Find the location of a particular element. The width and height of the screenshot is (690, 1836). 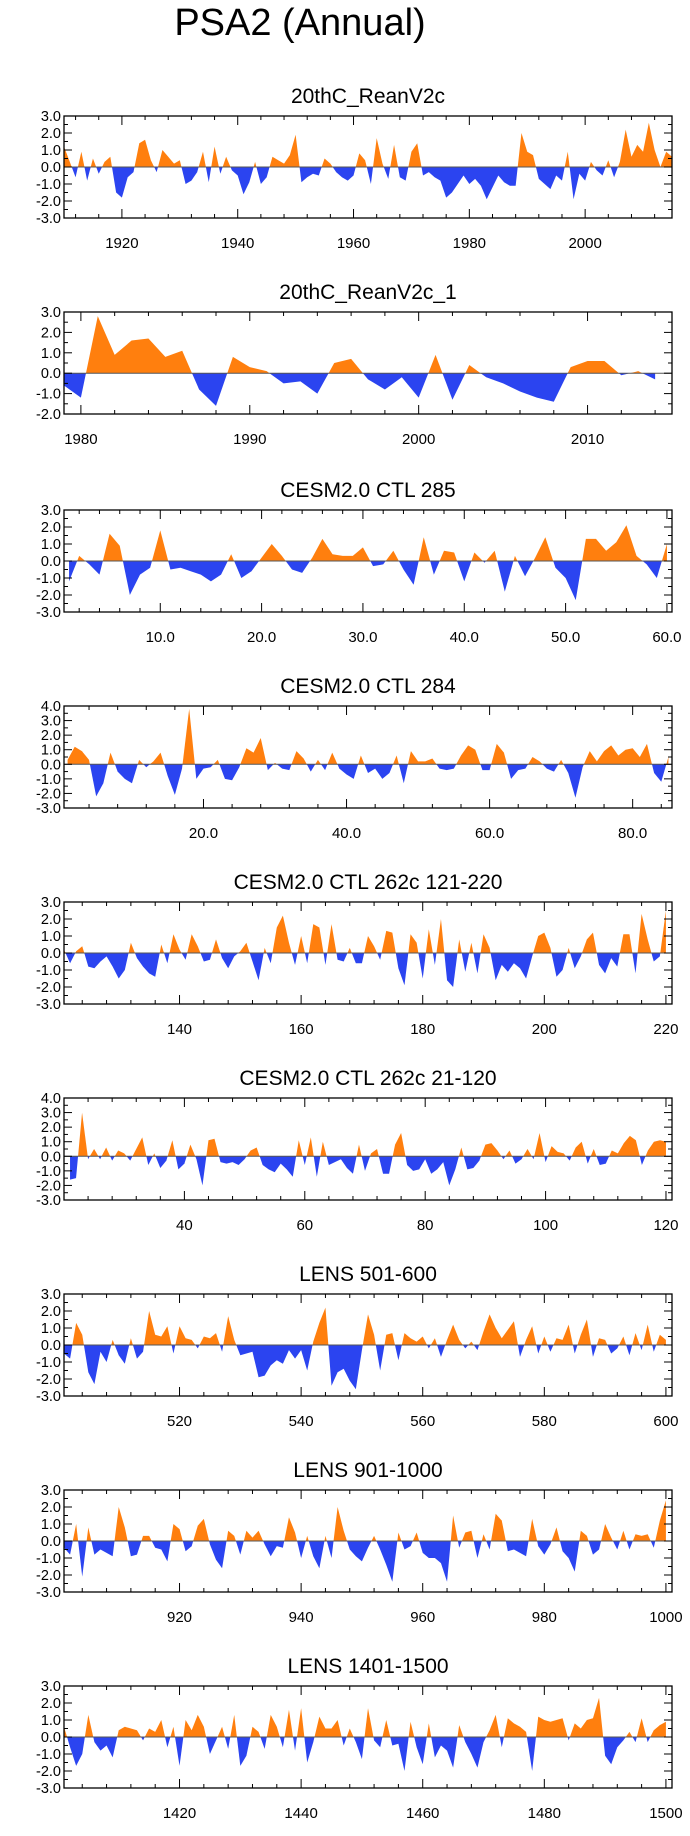

panel-title: CESM2.0 CTL 285 is located at coordinates (367, 490).